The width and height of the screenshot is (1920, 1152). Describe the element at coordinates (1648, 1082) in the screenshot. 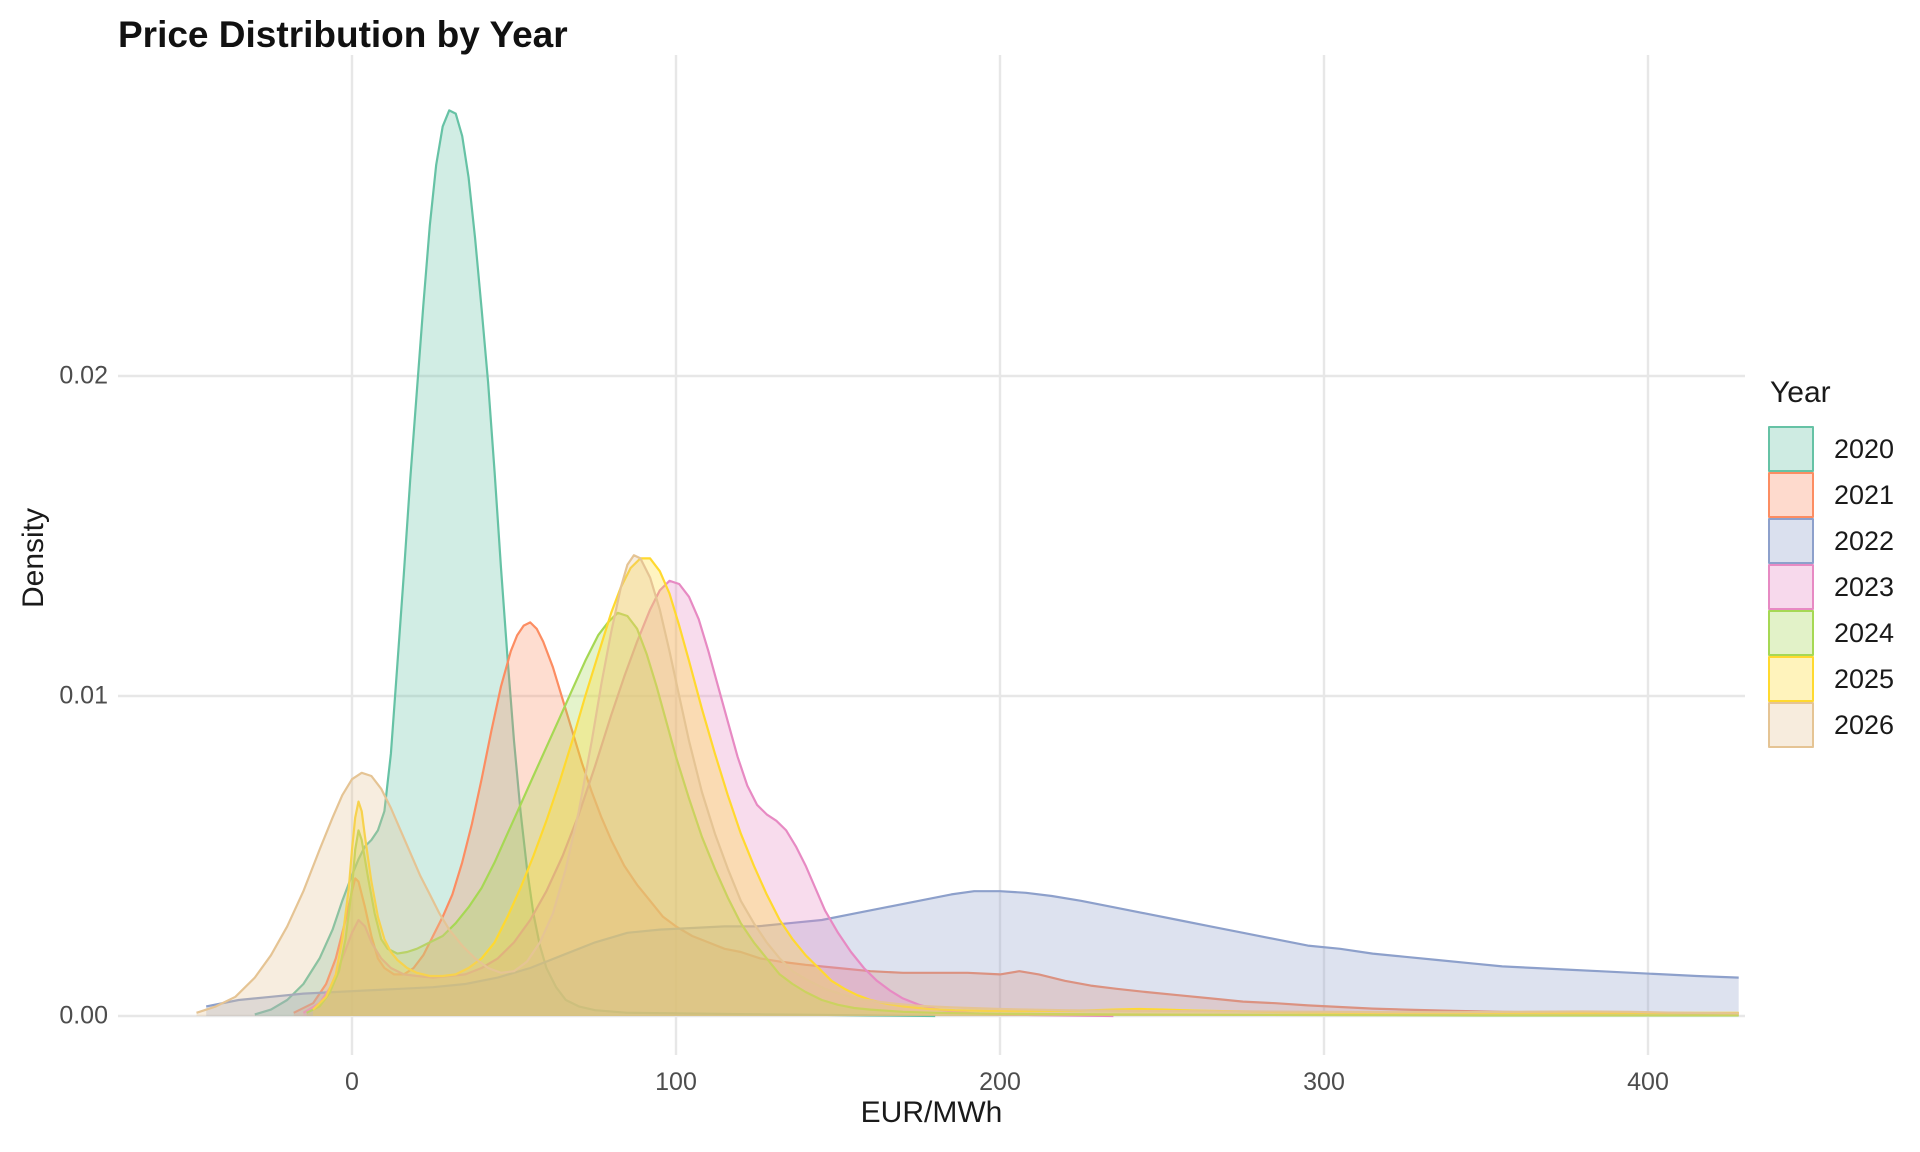

I see `x-tick-400: 400` at that location.